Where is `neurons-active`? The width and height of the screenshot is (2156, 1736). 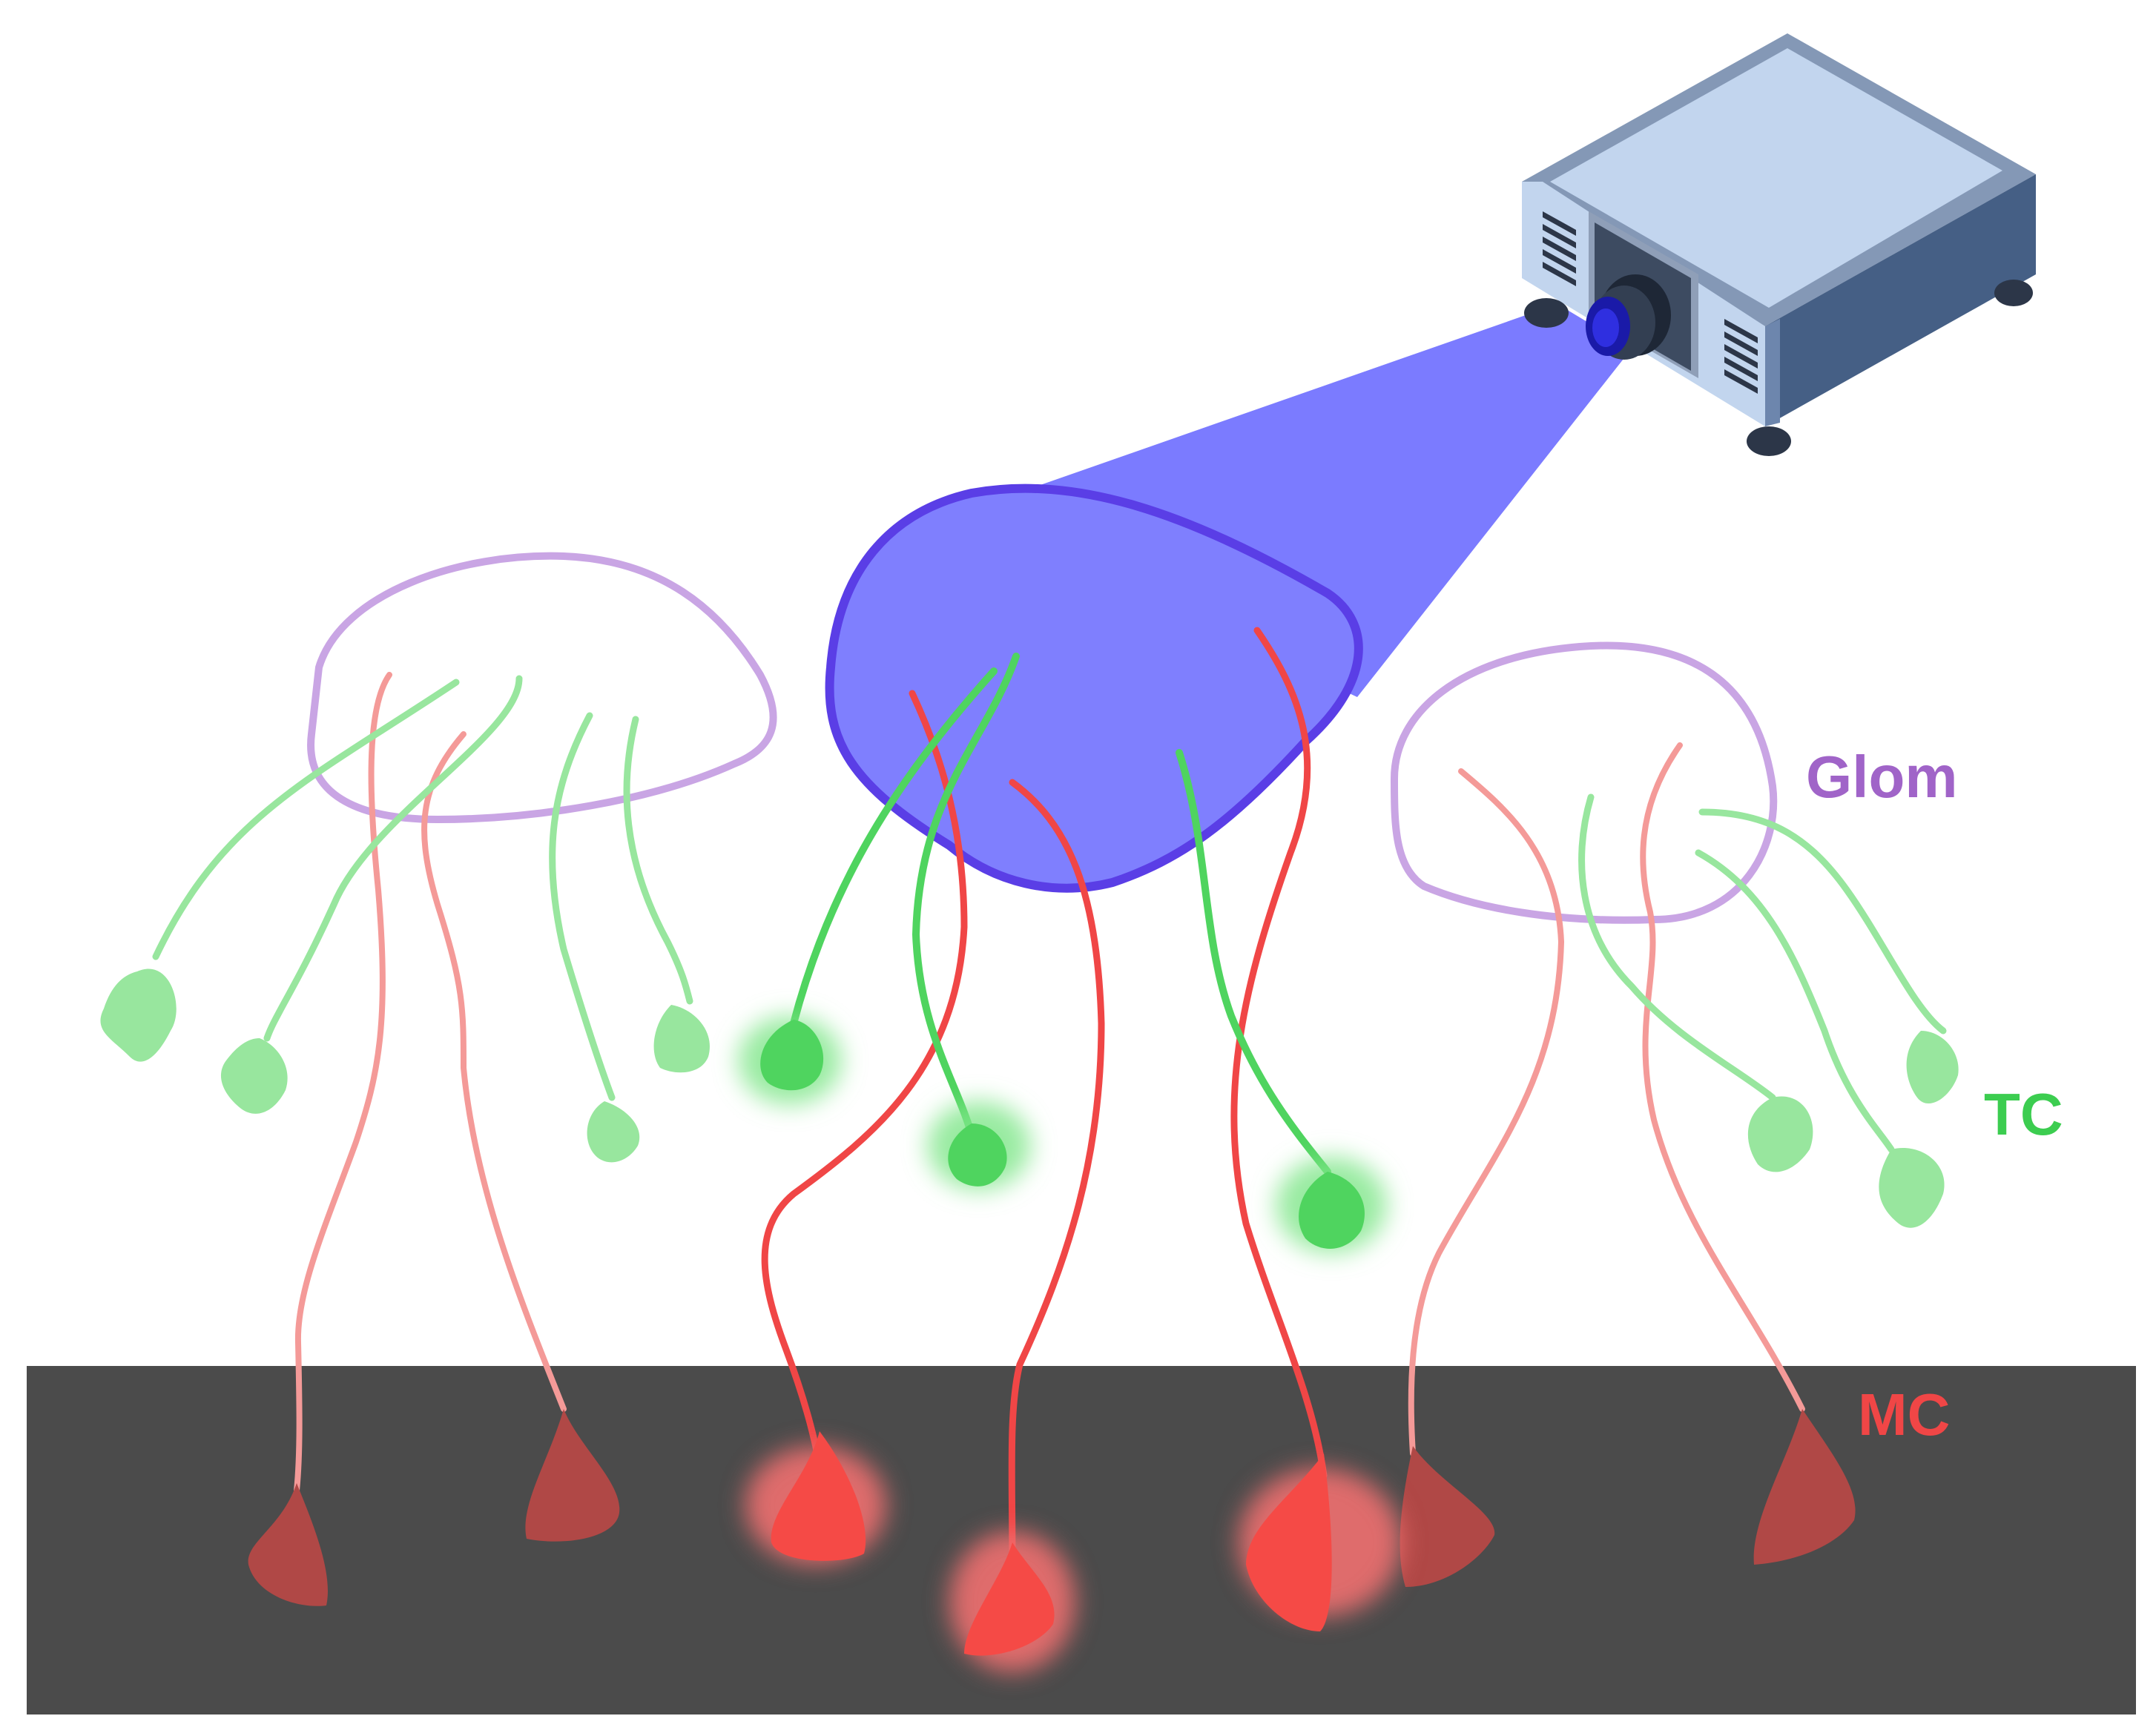 neurons-active is located at coordinates (1046, 1098).